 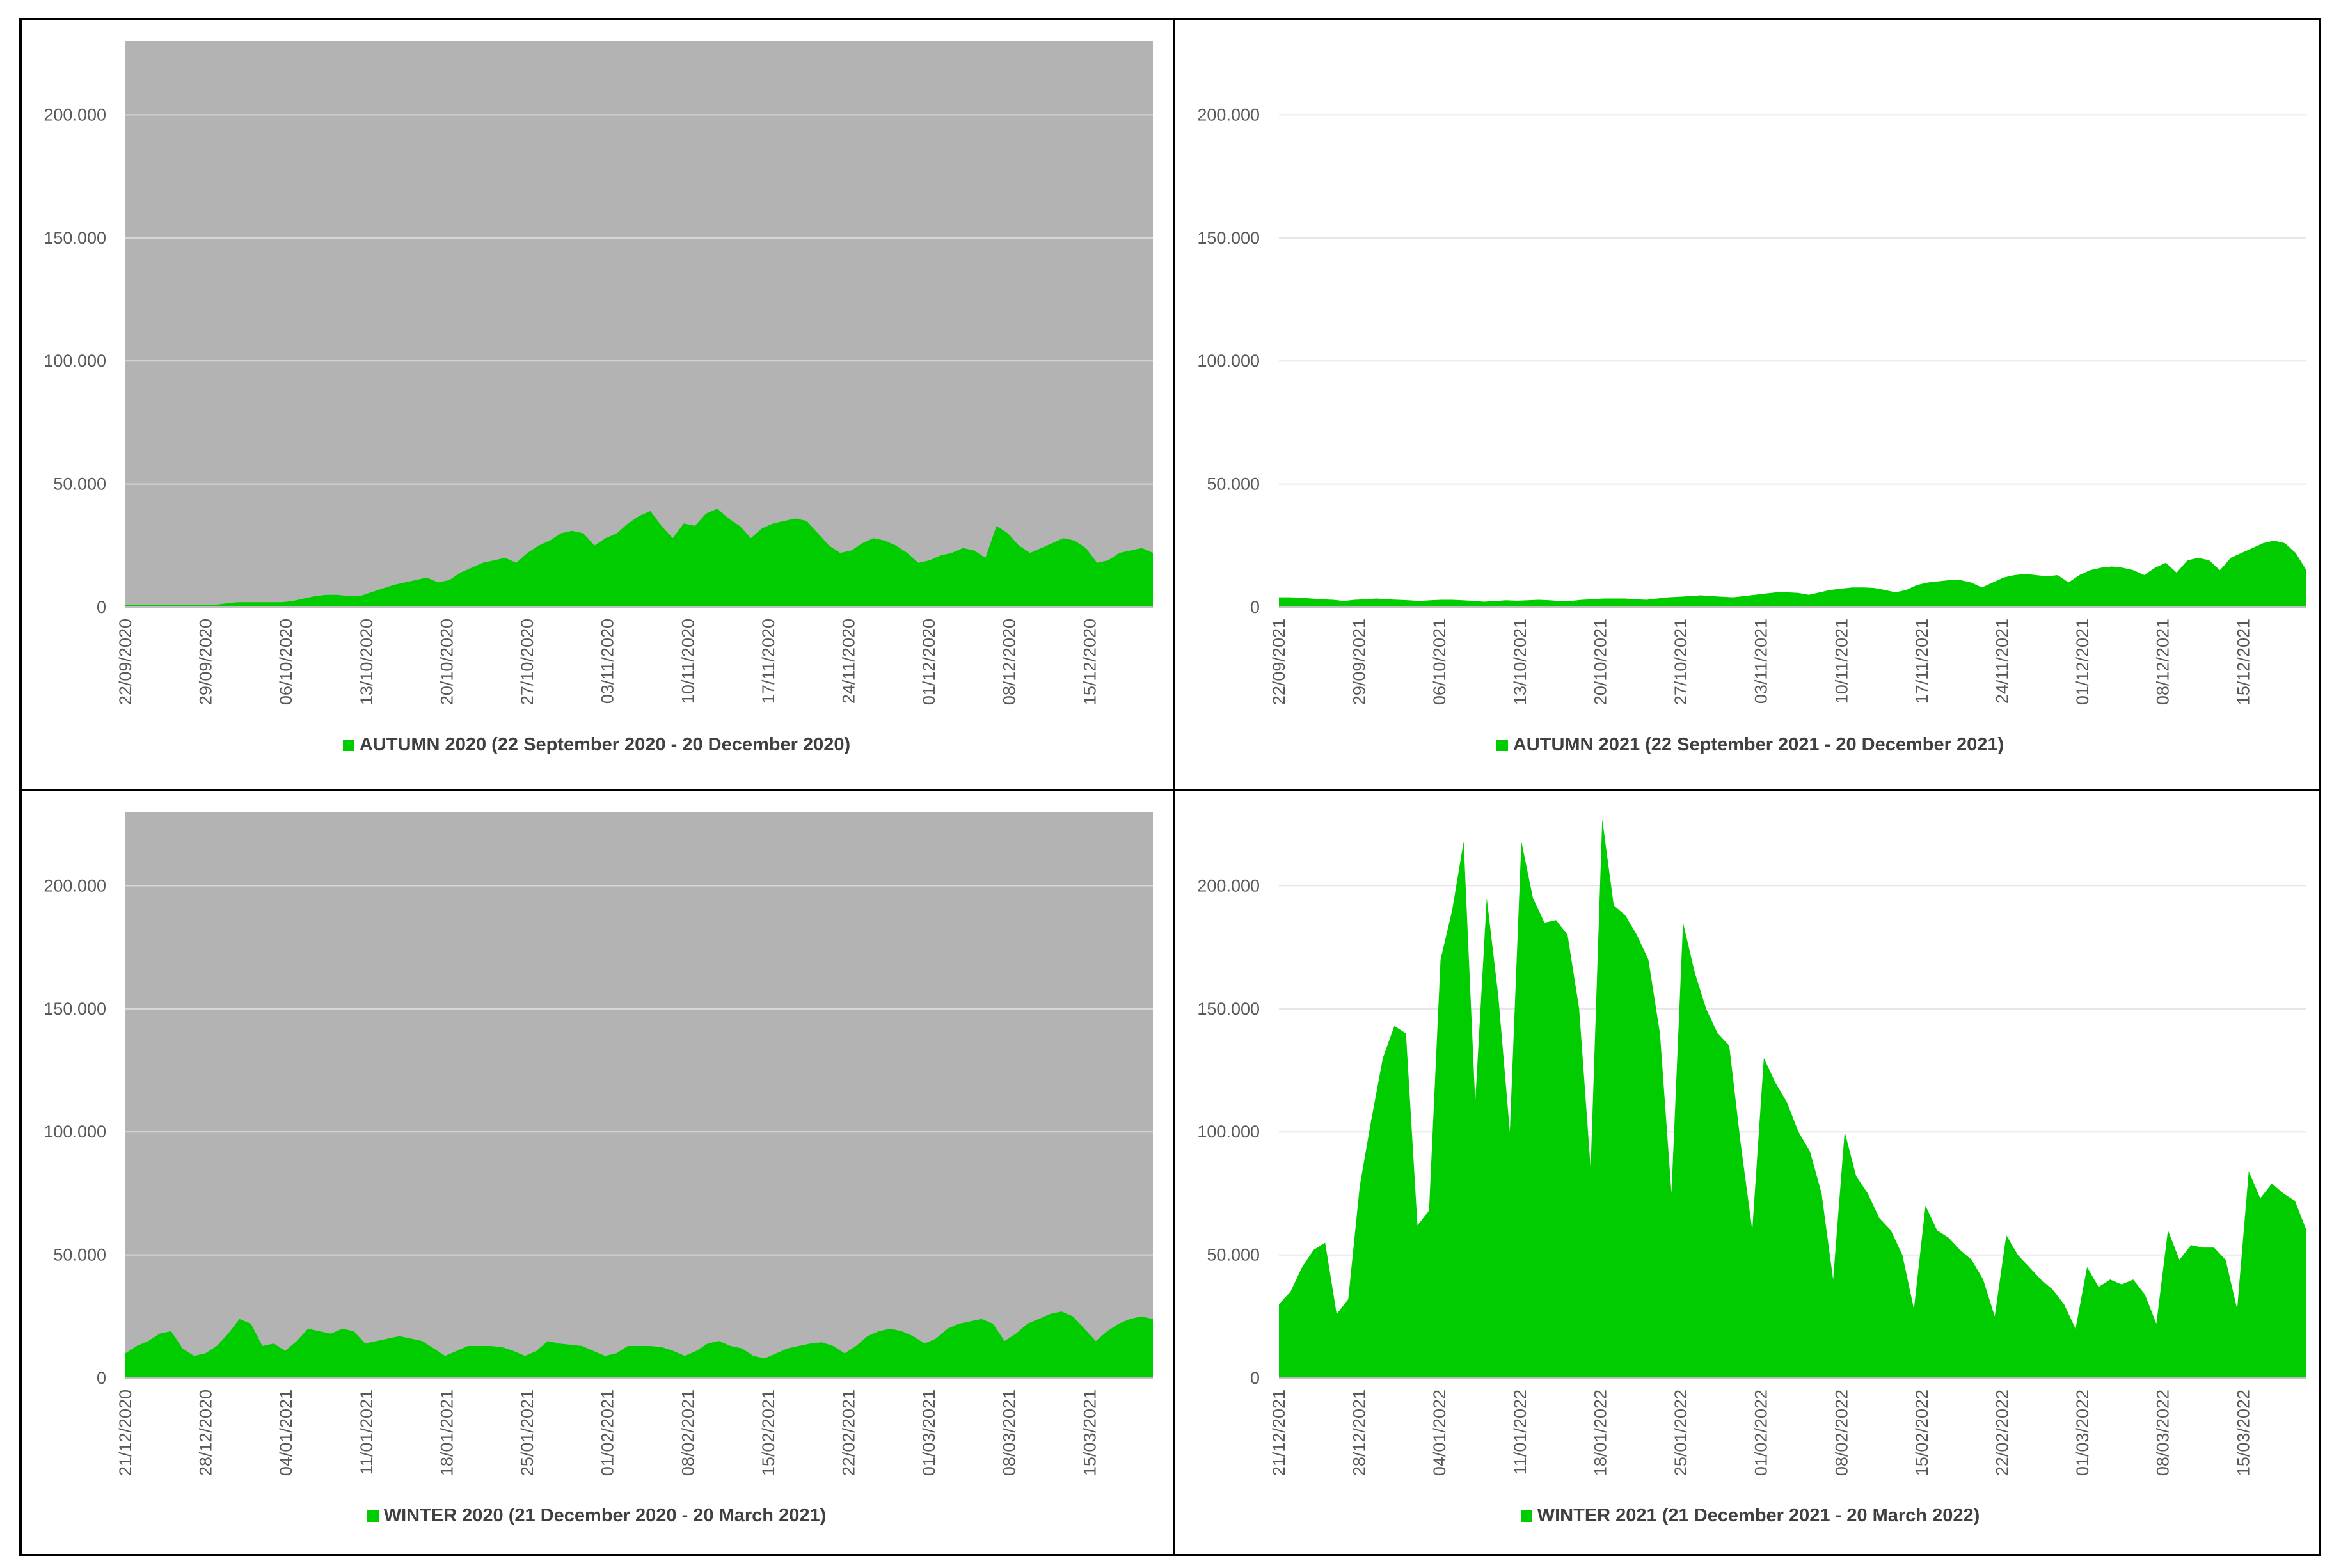 What do you see at coordinates (286, 662) in the screenshot?
I see `x-tick-label: 06/10/2020` at bounding box center [286, 662].